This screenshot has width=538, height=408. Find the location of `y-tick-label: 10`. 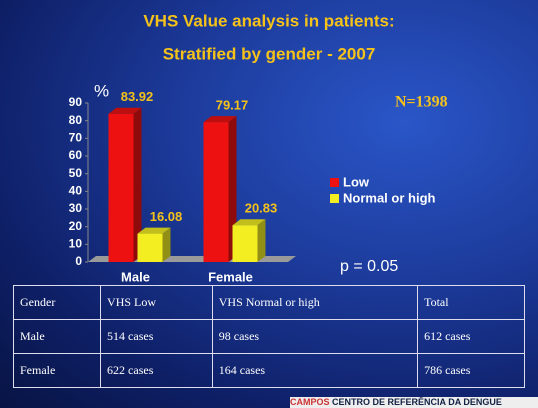

y-tick-label: 10 is located at coordinates (76, 244).